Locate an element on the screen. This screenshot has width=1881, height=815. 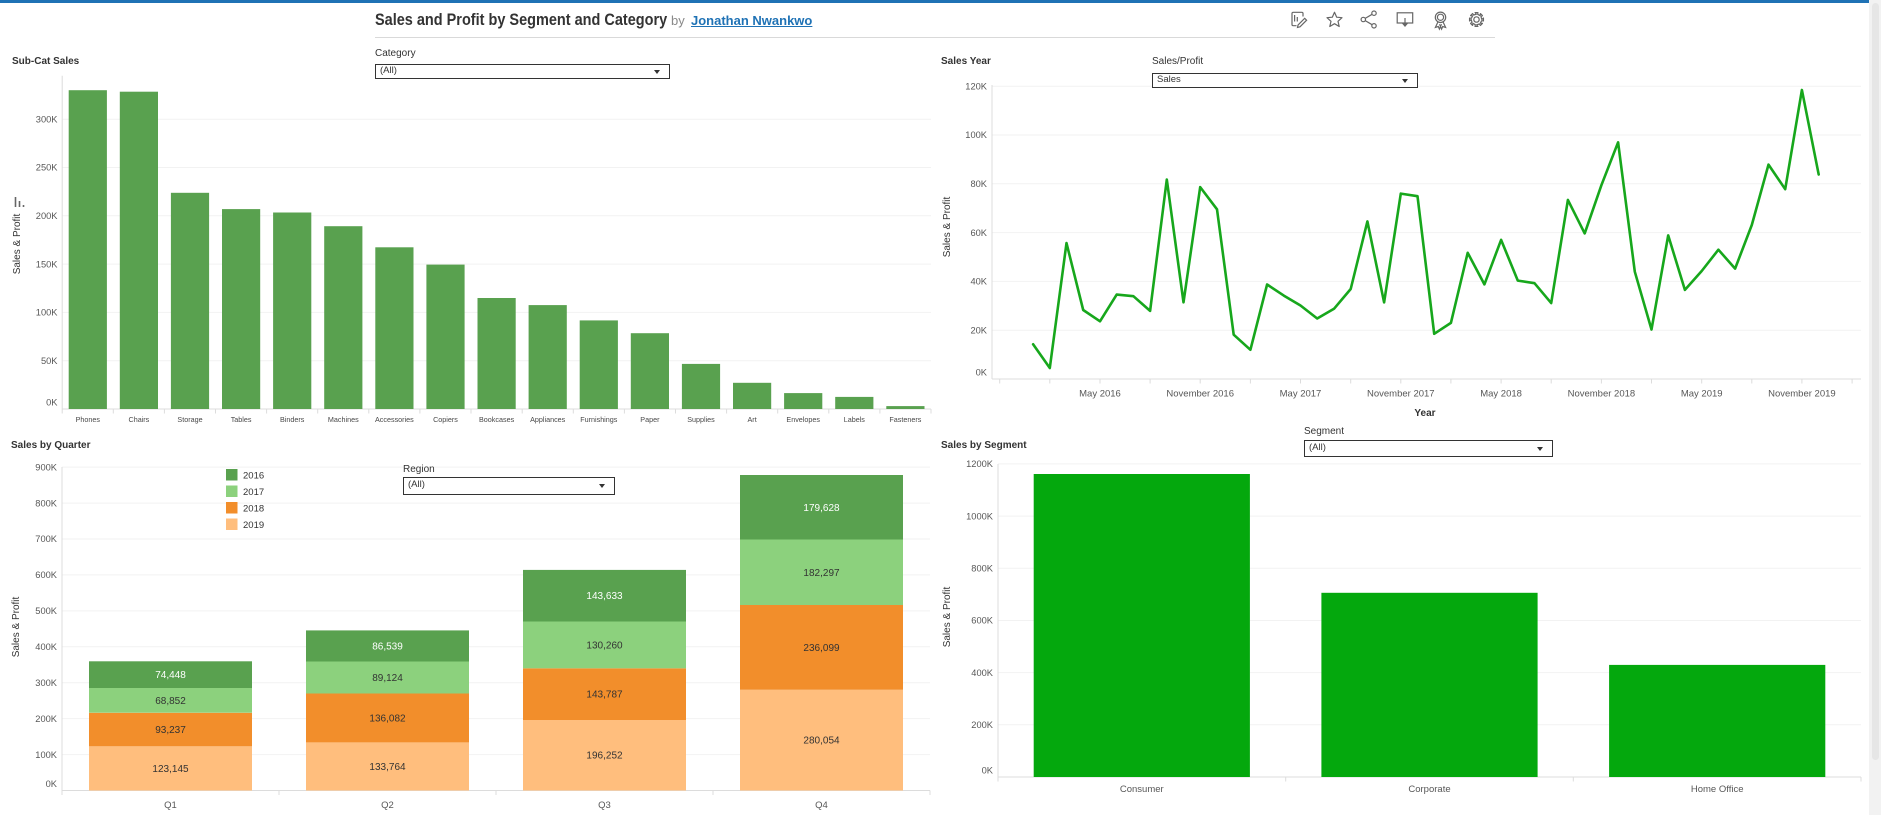
svg-text: 182,297 is located at coordinates (821, 573).